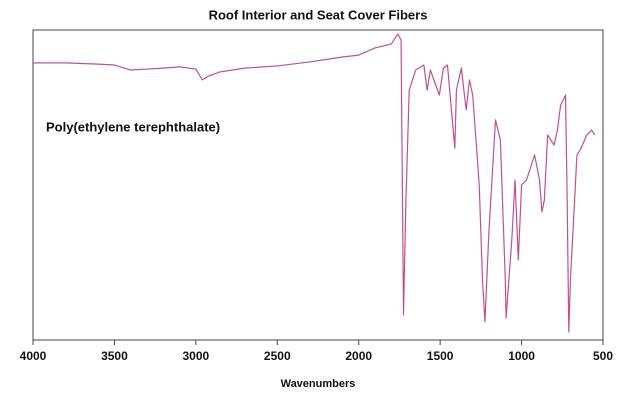  What do you see at coordinates (114, 356) in the screenshot?
I see `x-tick-label: 3500` at bounding box center [114, 356].